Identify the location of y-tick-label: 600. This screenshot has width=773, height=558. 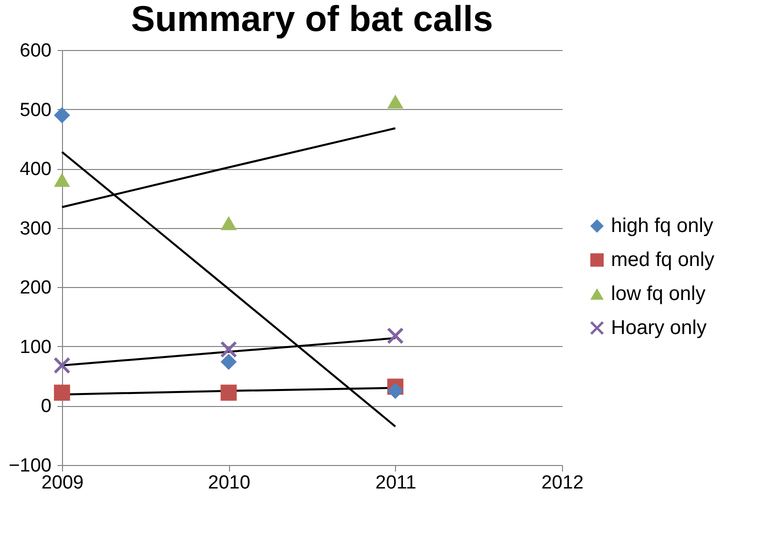
(36, 51).